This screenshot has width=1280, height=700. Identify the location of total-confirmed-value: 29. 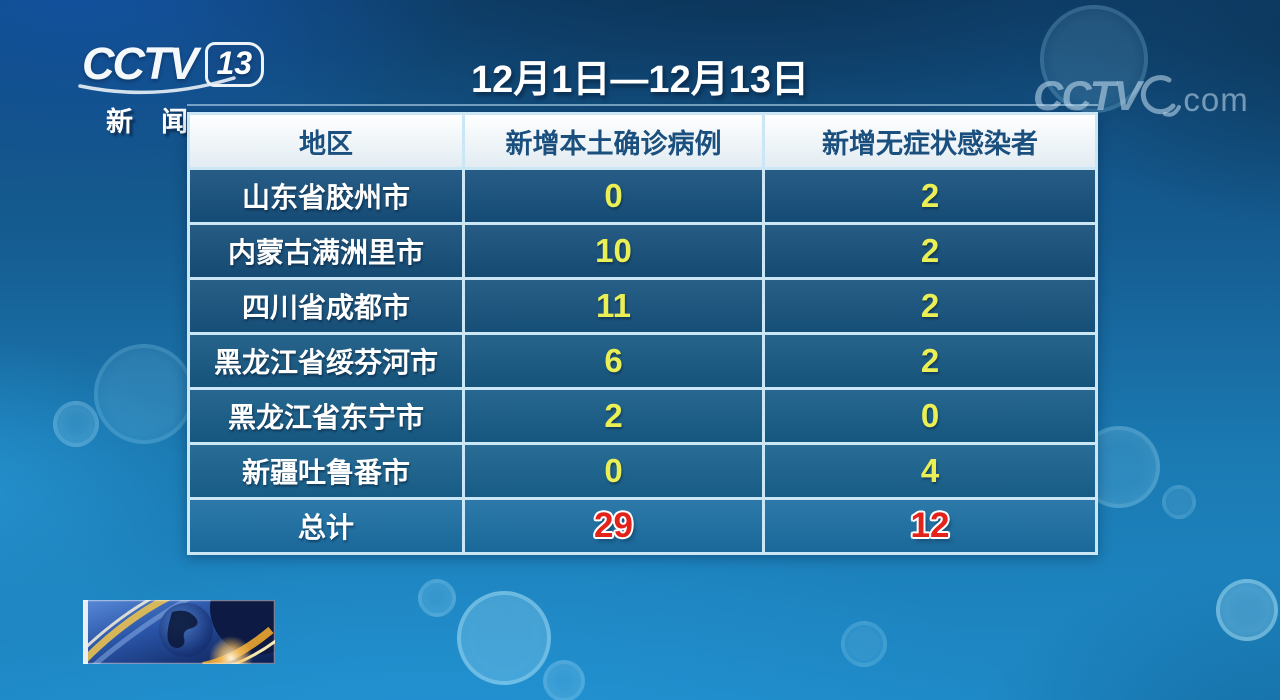
(613, 526).